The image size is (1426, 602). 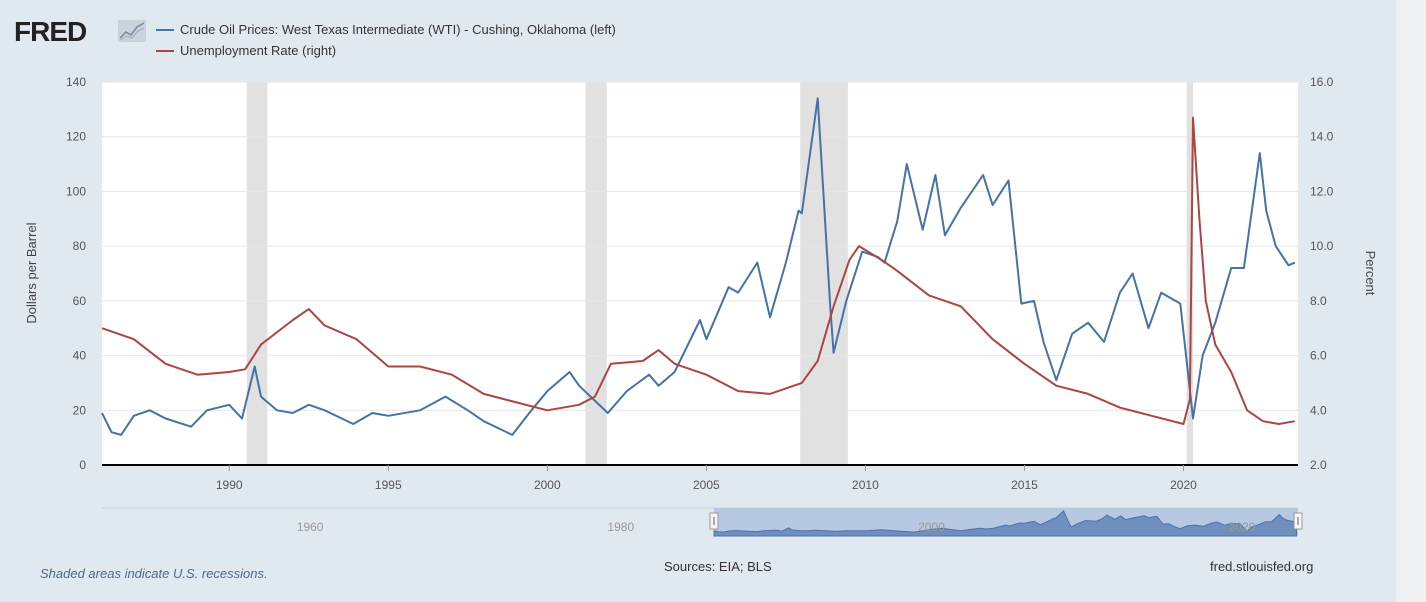 I want to click on x-tick-label: 2015, so click(x=1024, y=485).